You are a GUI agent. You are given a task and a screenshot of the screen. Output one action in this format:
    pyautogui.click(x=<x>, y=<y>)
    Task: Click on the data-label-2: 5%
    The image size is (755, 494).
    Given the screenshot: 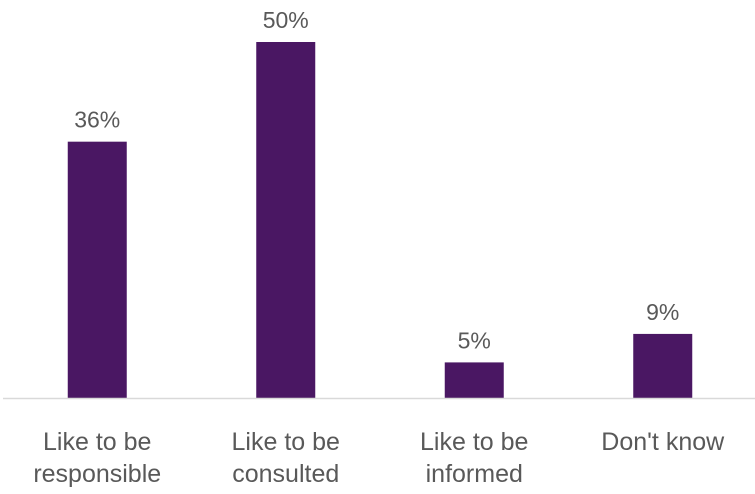 What is the action you would take?
    pyautogui.click(x=474, y=340)
    